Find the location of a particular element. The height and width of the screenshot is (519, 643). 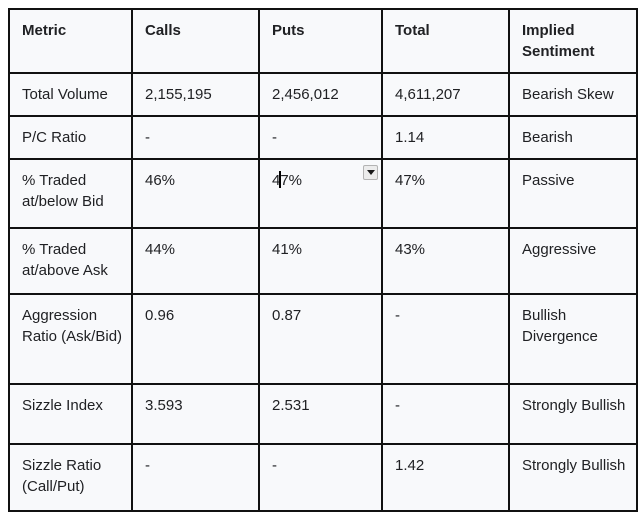

puts-value-editing-cell: 47% is located at coordinates (320, 193).